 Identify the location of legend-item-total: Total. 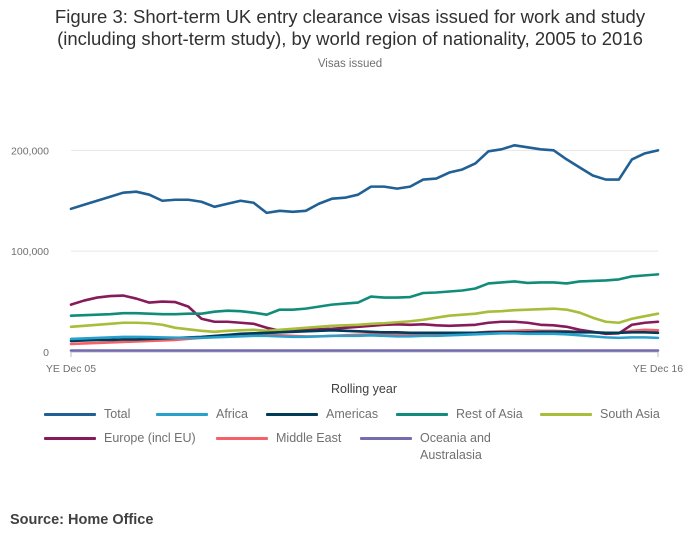
(87, 414).